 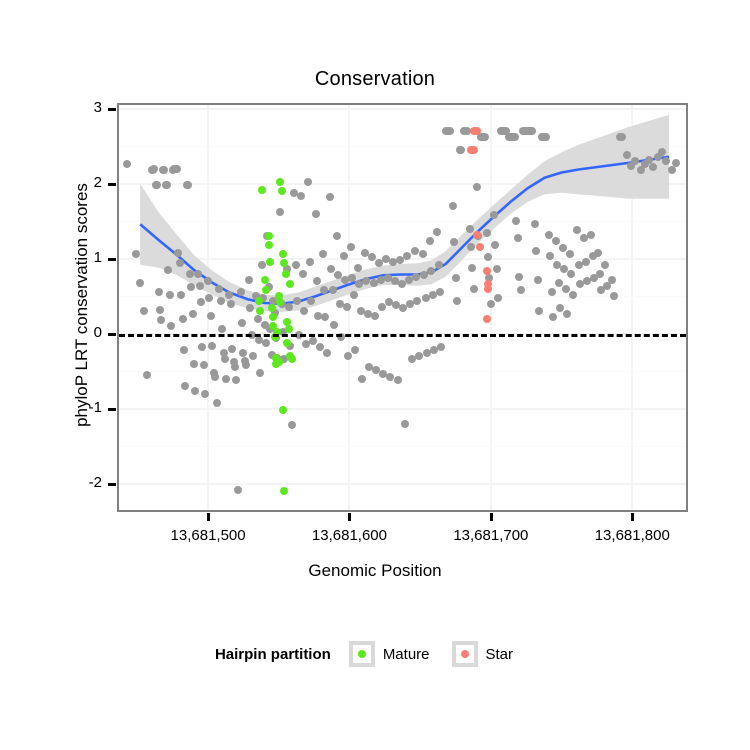 What do you see at coordinates (392, 654) in the screenshot?
I see `legend-item-mature: Mature` at bounding box center [392, 654].